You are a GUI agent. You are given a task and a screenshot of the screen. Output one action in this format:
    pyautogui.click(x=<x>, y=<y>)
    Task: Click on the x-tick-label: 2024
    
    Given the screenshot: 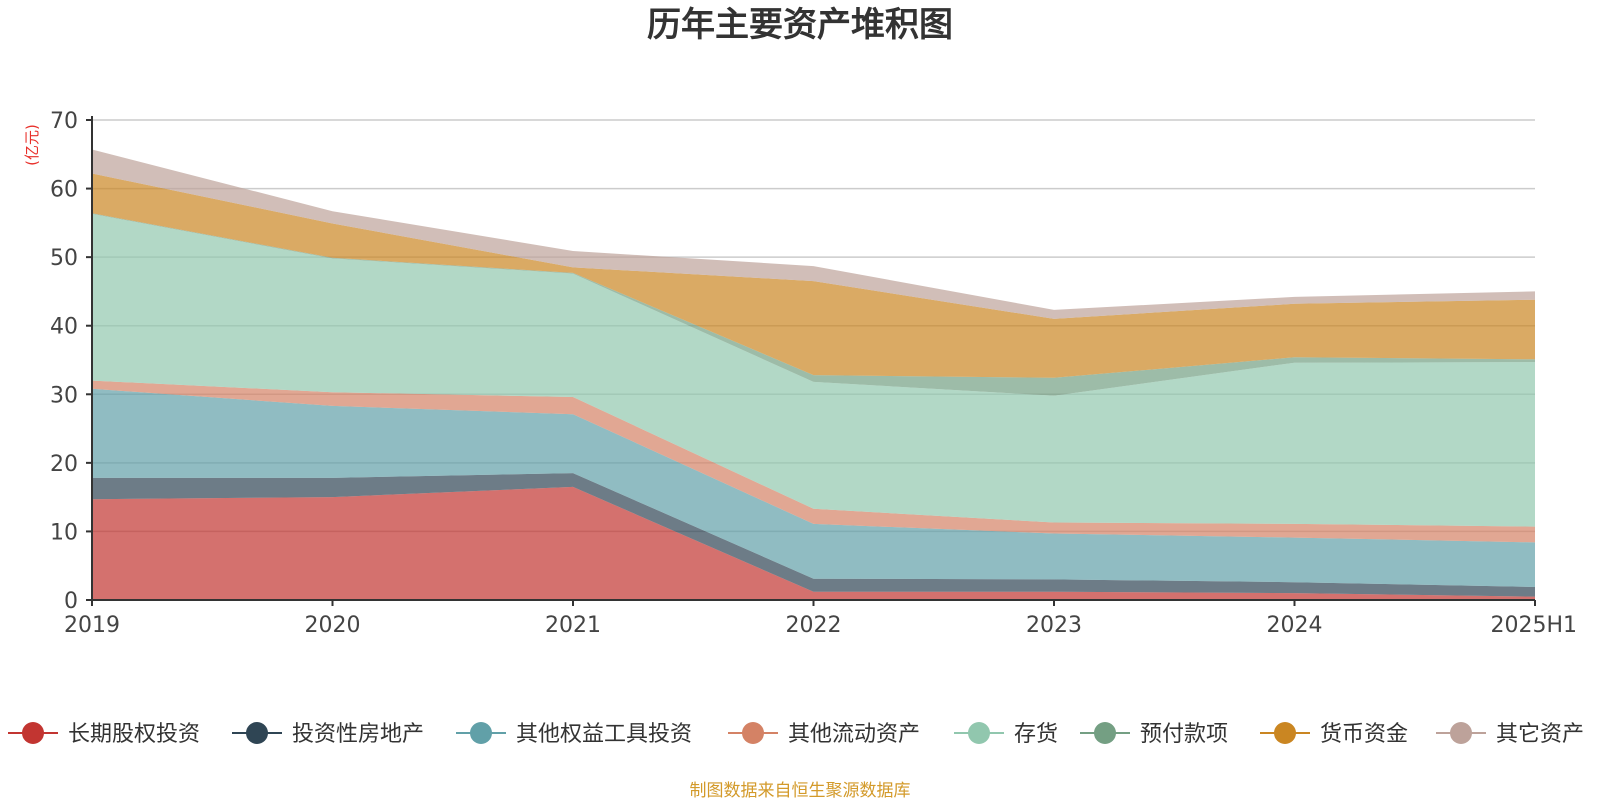 What is the action you would take?
    pyautogui.click(x=1295, y=625)
    